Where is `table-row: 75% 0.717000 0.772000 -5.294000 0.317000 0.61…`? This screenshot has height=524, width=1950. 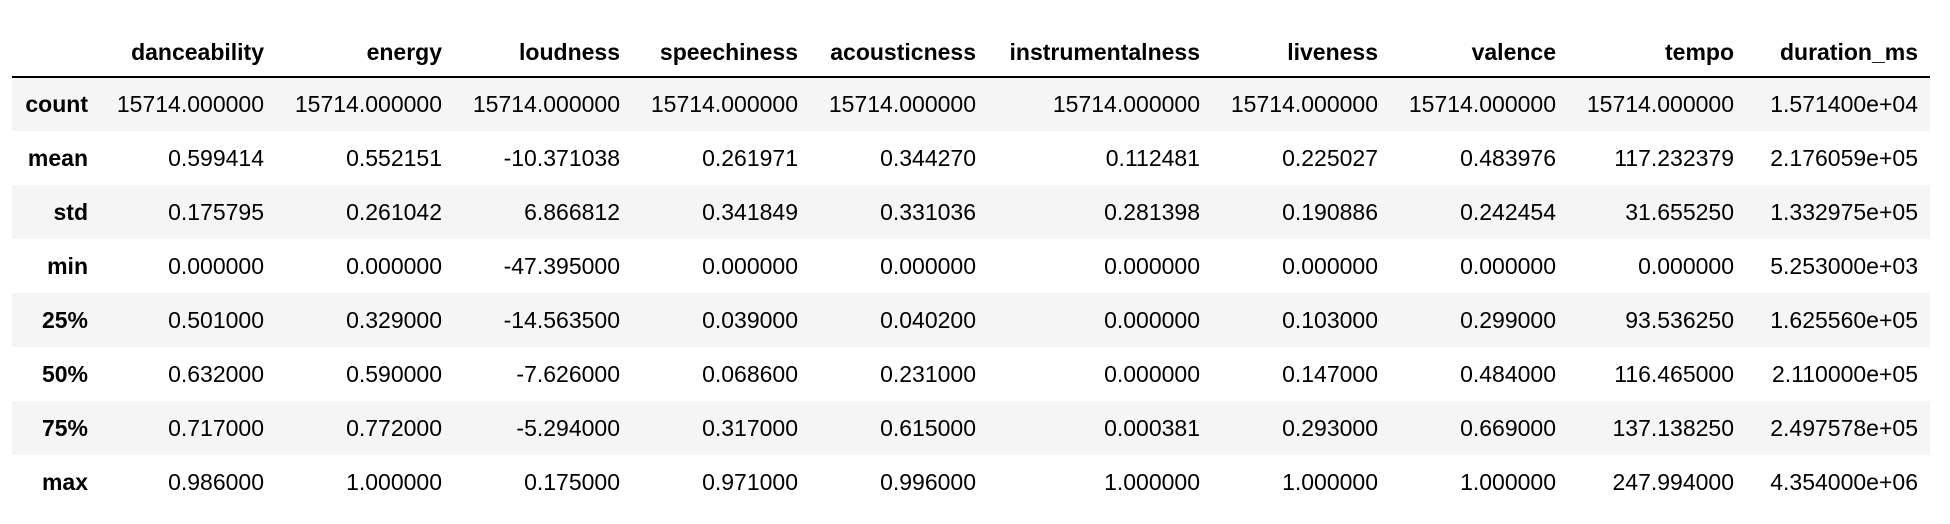
table-row: 75% 0.717000 0.772000 -5.294000 0.317000 0.61… is located at coordinates (971, 428).